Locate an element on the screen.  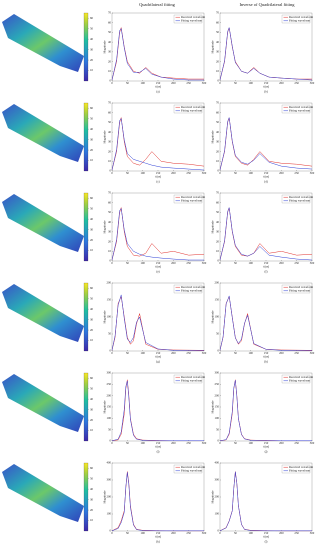
colorbar-tick-label: 10 is located at coordinates (92, 70).